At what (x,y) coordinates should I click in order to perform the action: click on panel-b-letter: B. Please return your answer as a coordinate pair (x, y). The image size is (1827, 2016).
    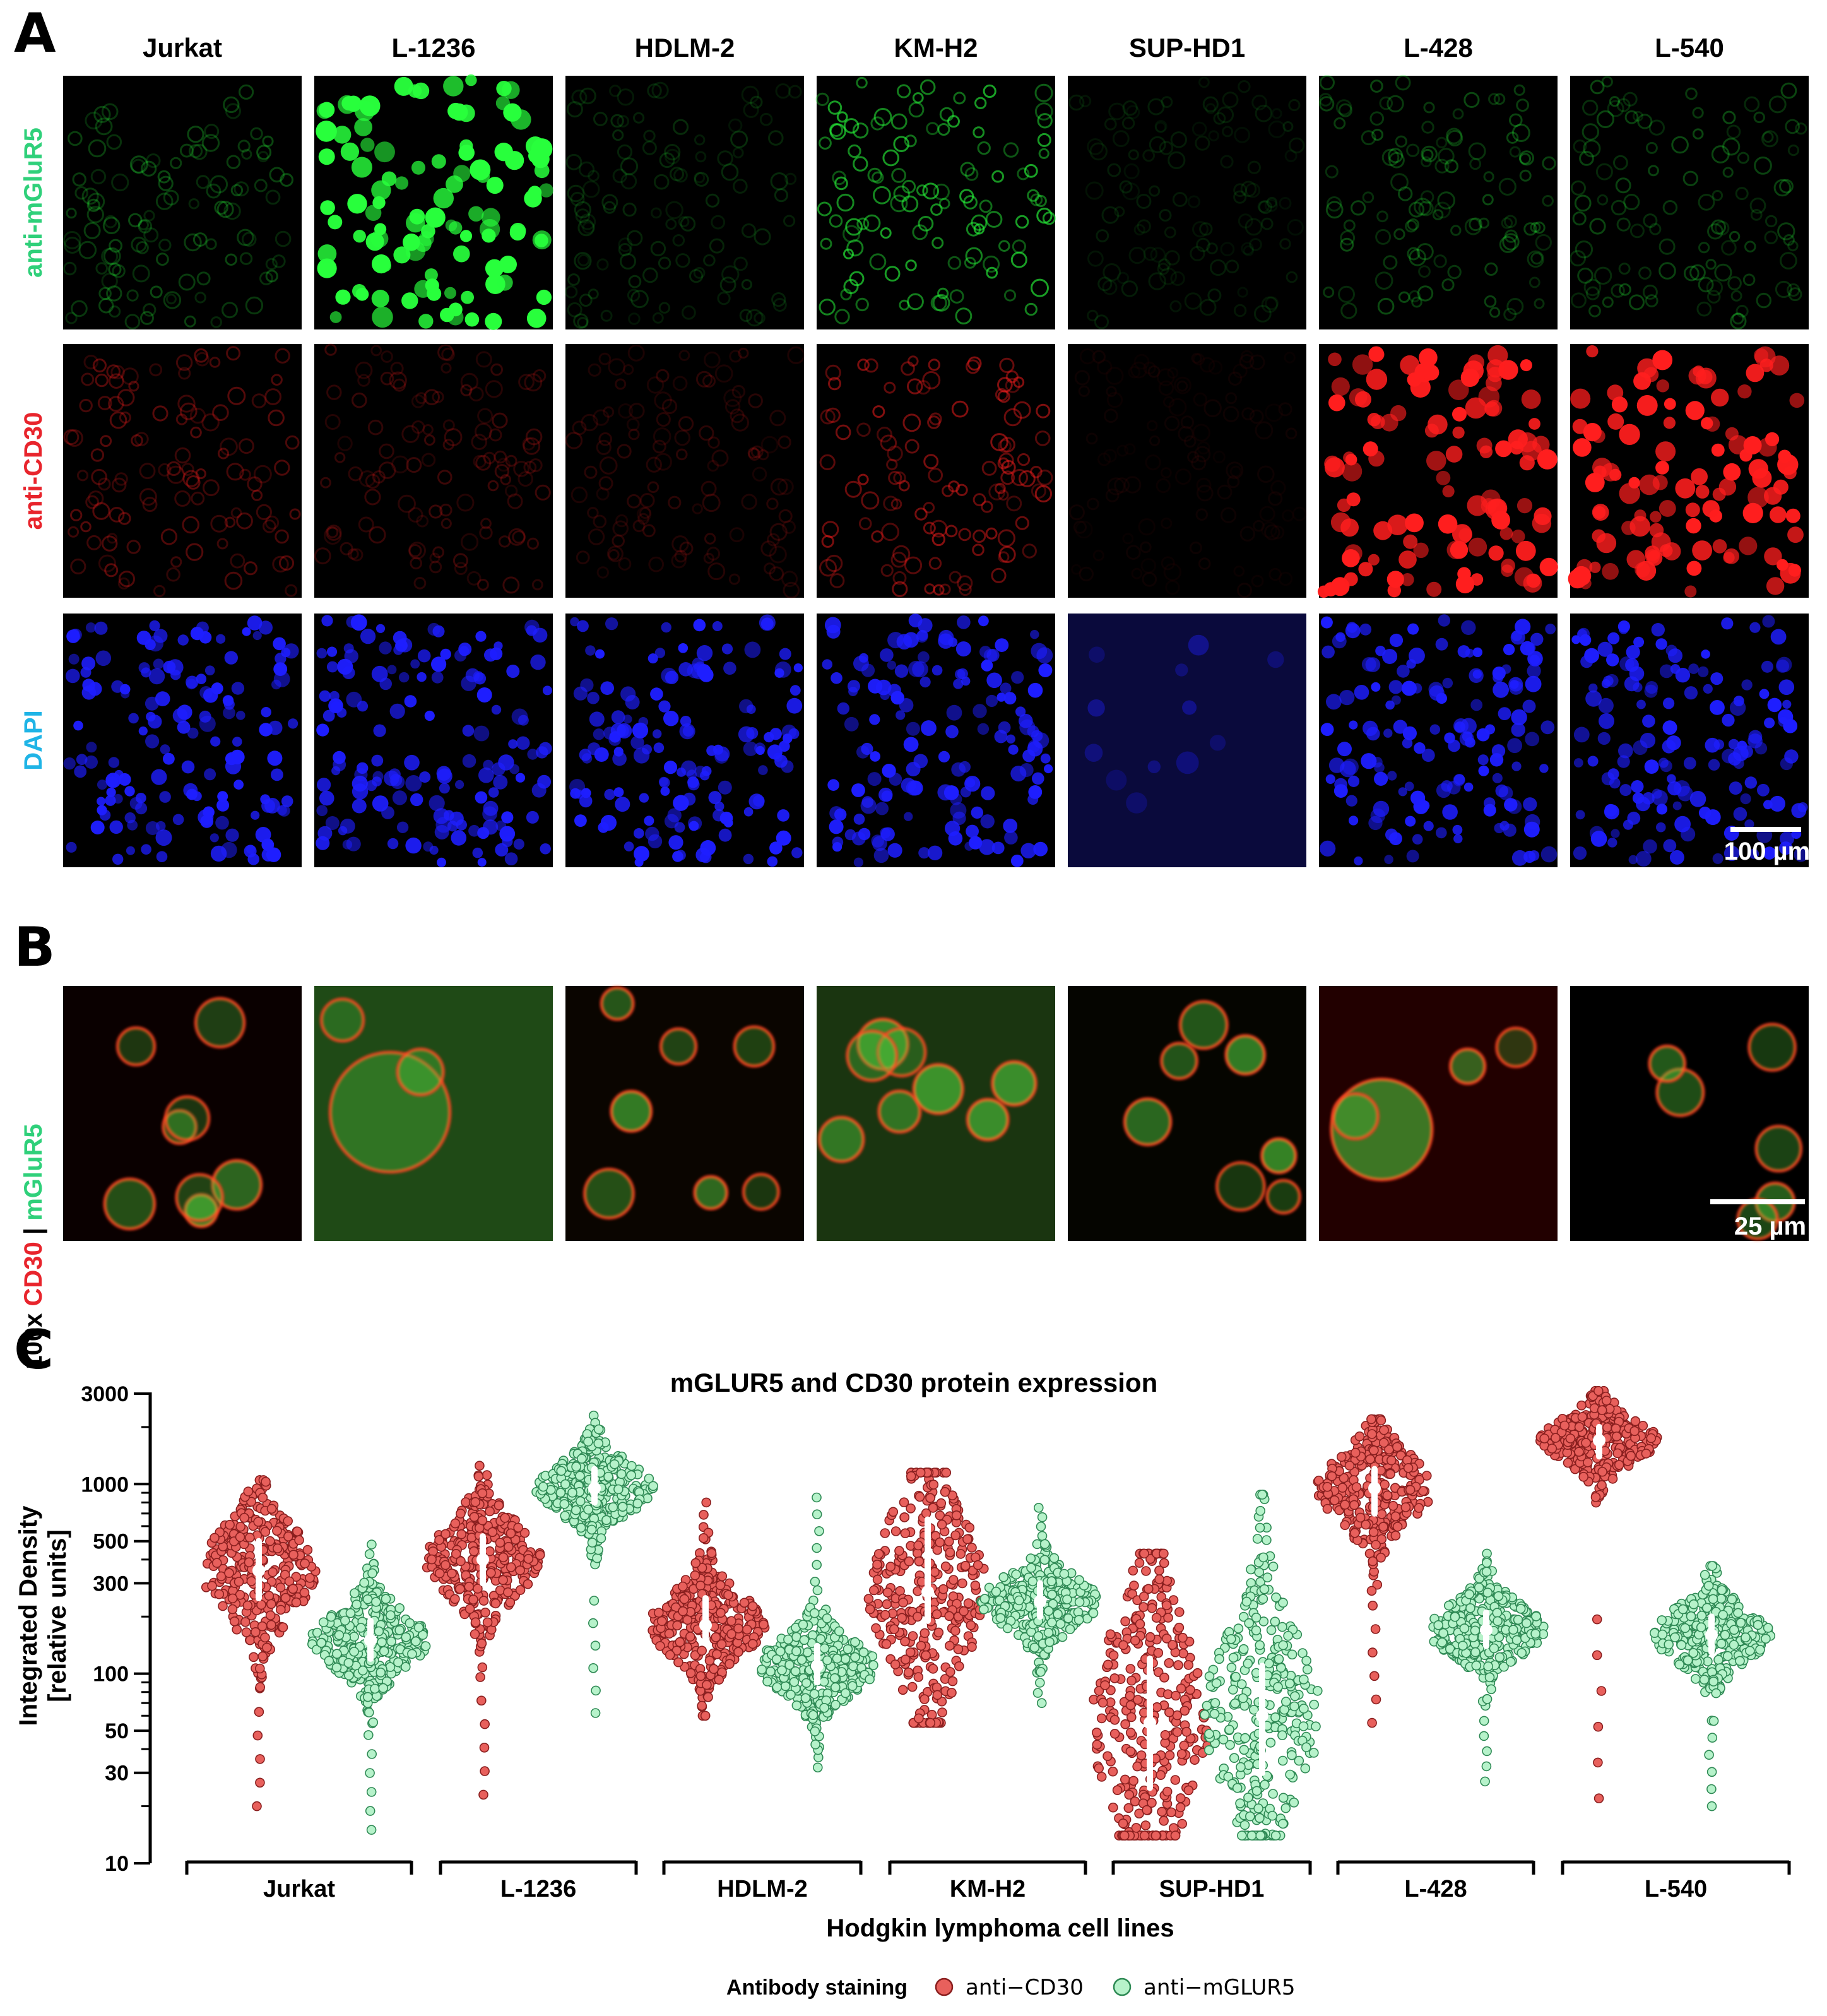
    Looking at the image, I should click on (35, 947).